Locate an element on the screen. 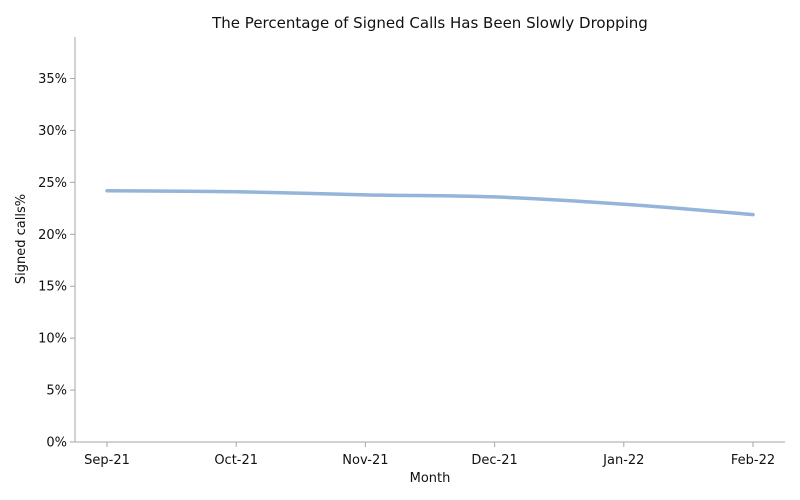  y-tick-label: 15% is located at coordinates (52, 287).